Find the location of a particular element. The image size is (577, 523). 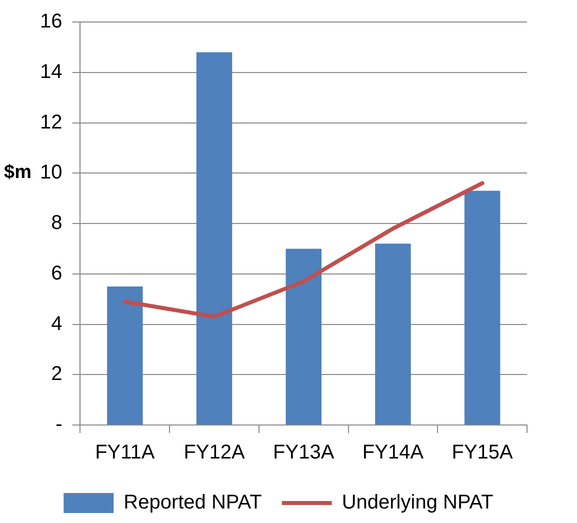

x-tick-label: FY14A is located at coordinates (393, 453).